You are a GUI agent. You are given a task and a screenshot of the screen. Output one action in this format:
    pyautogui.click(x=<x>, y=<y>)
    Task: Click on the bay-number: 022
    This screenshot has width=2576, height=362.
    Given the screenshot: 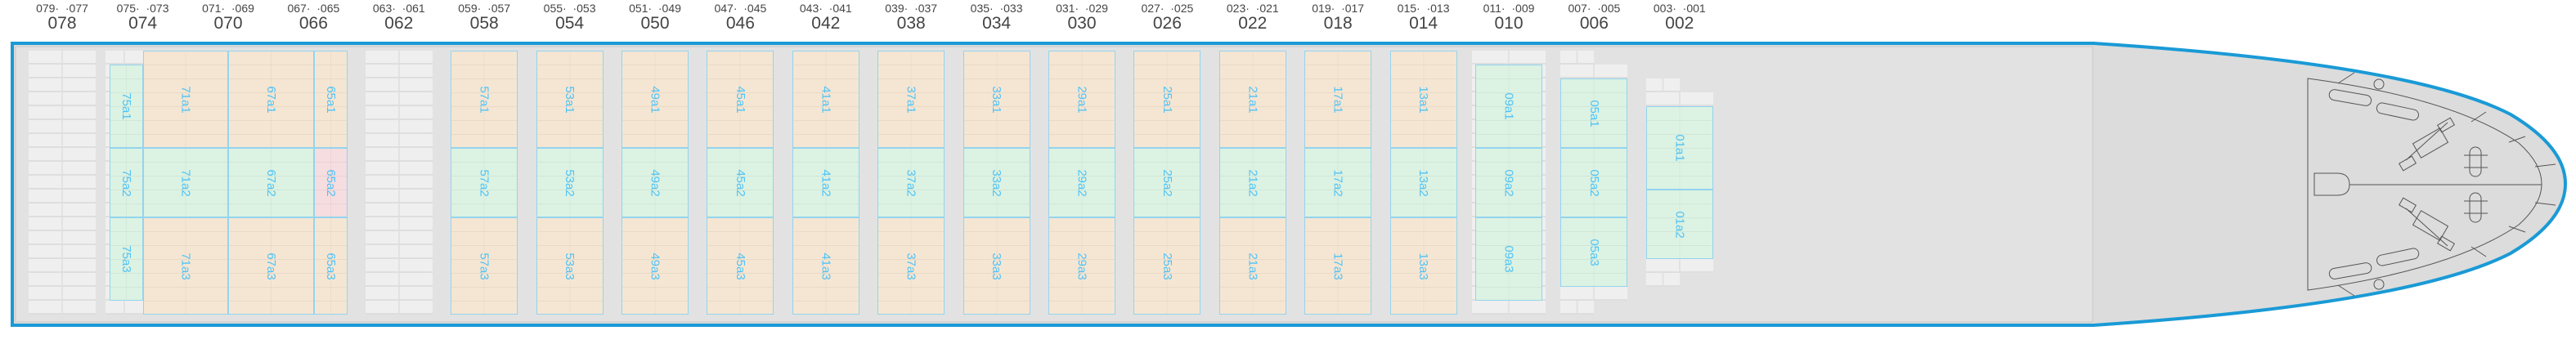 What is the action you would take?
    pyautogui.click(x=1253, y=23)
    